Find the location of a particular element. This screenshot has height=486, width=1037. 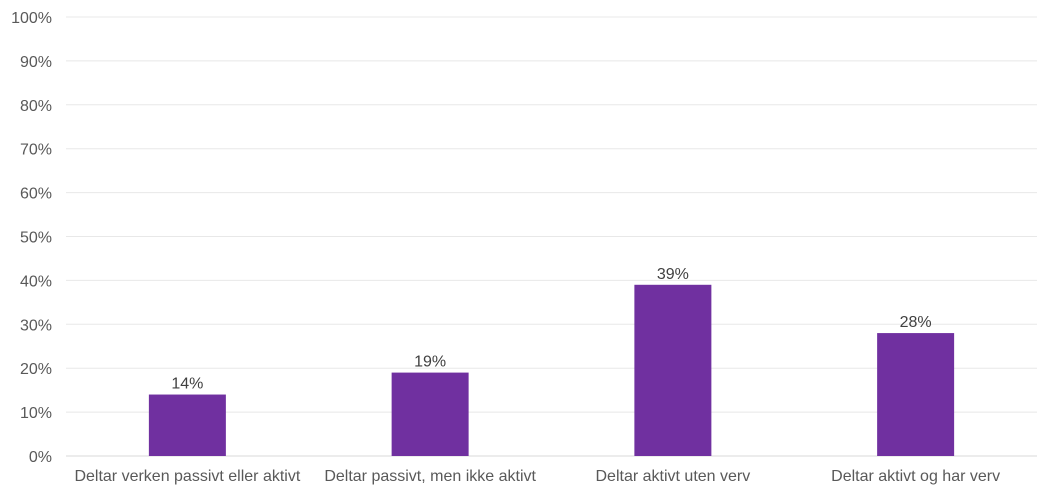

y-tick-label: 70% is located at coordinates (36, 150).